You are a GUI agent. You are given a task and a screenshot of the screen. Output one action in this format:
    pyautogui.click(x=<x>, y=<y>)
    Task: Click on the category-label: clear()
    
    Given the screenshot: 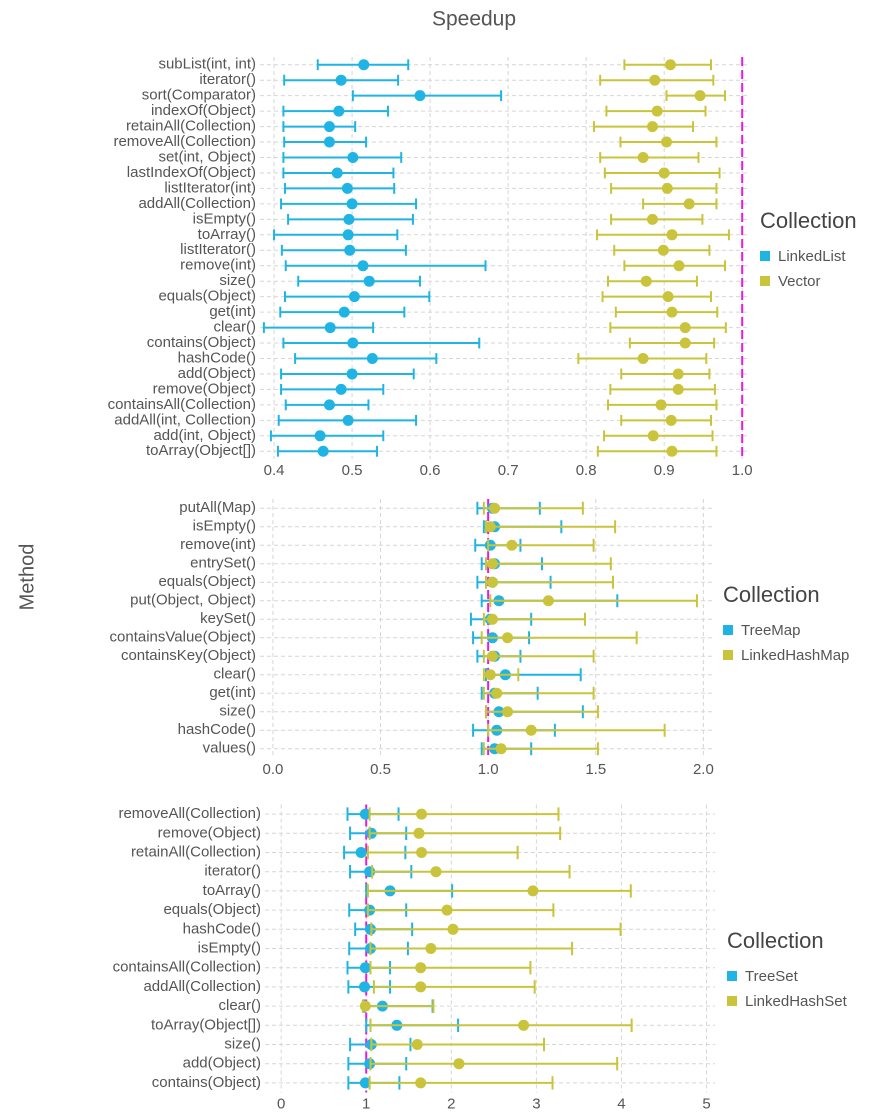 What is the action you would take?
    pyautogui.click(x=234, y=327)
    